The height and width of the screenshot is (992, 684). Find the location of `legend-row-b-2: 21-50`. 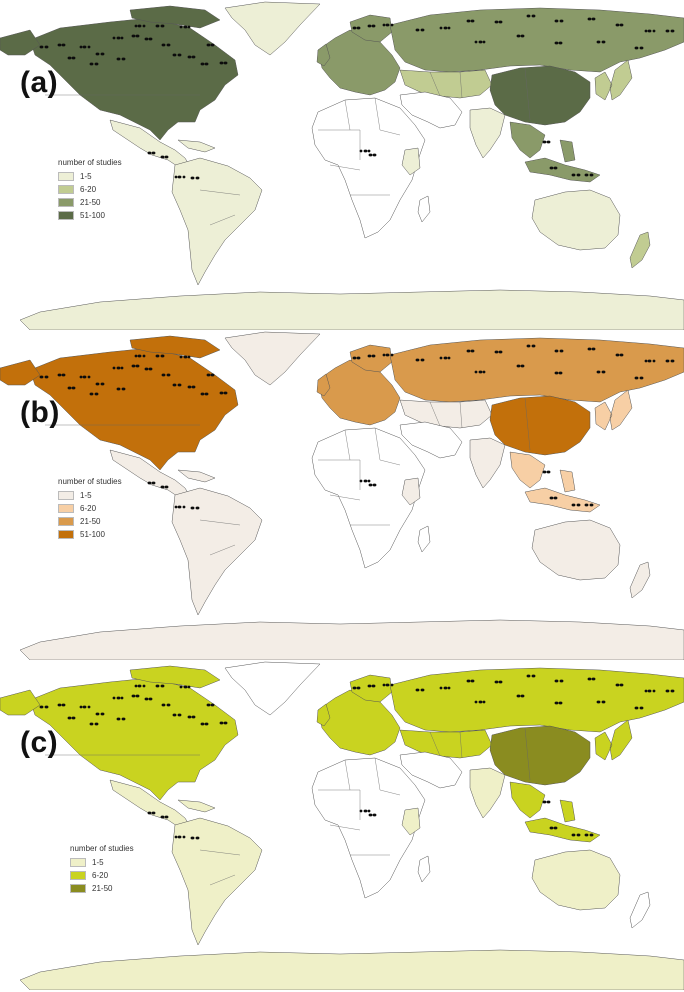

legend-row-b-2: 21-50 is located at coordinates (90, 521).